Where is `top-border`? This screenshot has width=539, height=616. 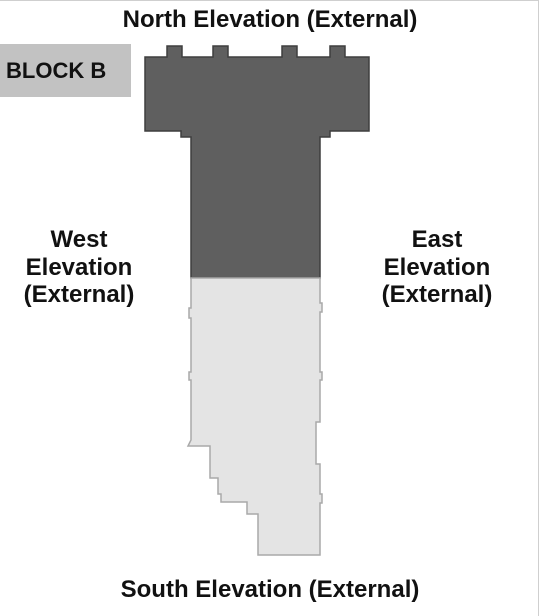
top-border is located at coordinates (269, 0).